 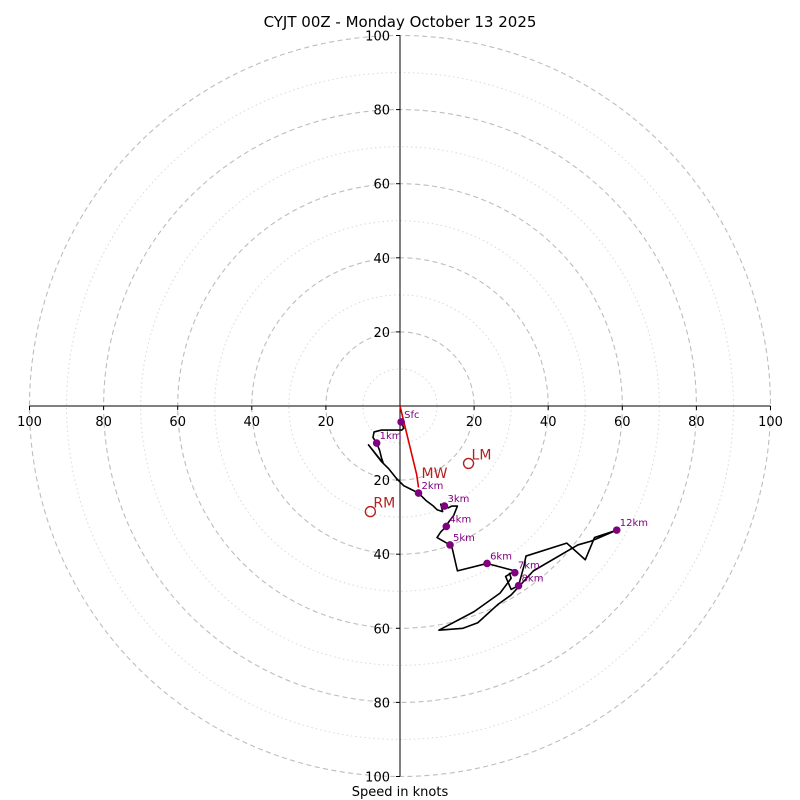 What do you see at coordinates (391, 436) in the screenshot?
I see `height-marker-label: 1km` at bounding box center [391, 436].